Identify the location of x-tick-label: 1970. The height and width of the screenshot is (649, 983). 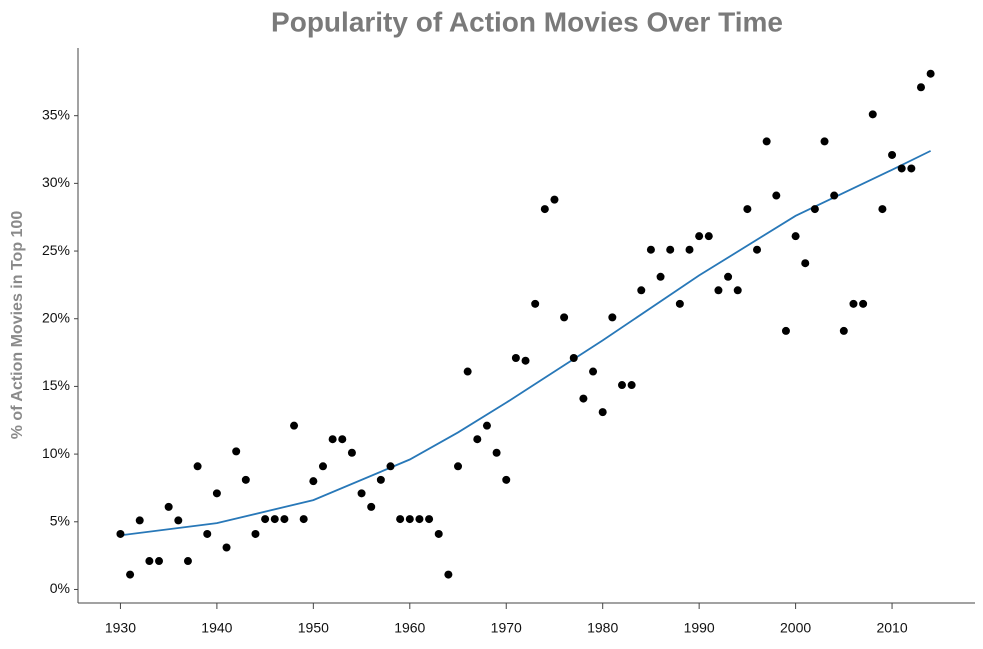
(506, 628).